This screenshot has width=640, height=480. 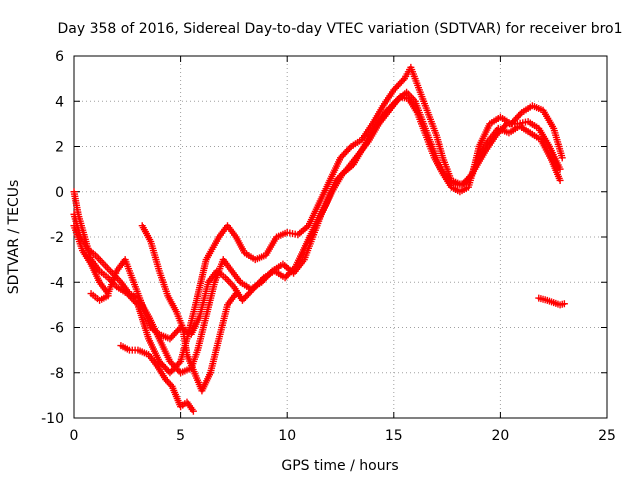 I want to click on x-tick-label: 0, so click(x=74, y=436).